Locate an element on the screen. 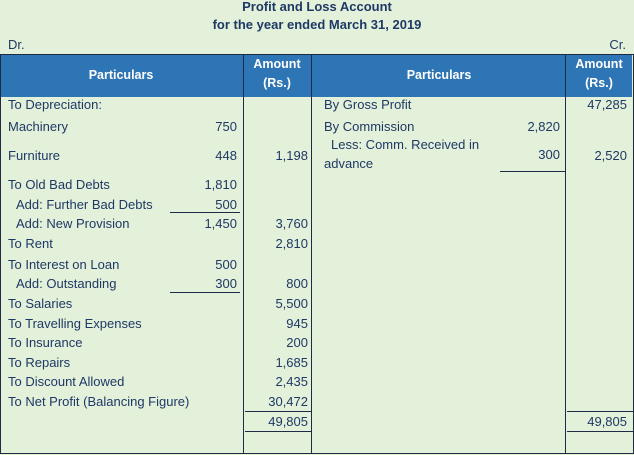  total-rule-left-top is located at coordinates (278, 411).